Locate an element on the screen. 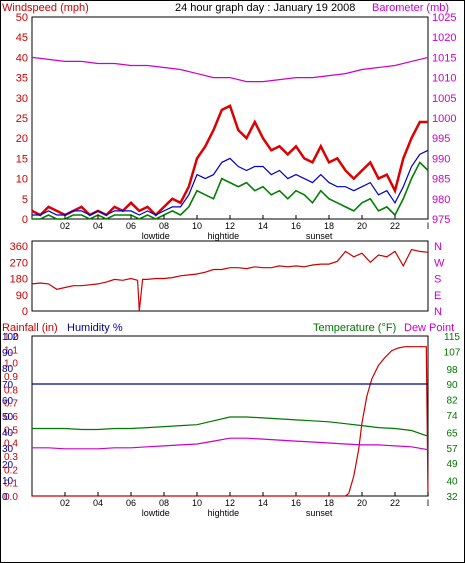 Image resolution: width=465 pixels, height=563 pixels. x-tick-label: I is located at coordinates (428, 503).